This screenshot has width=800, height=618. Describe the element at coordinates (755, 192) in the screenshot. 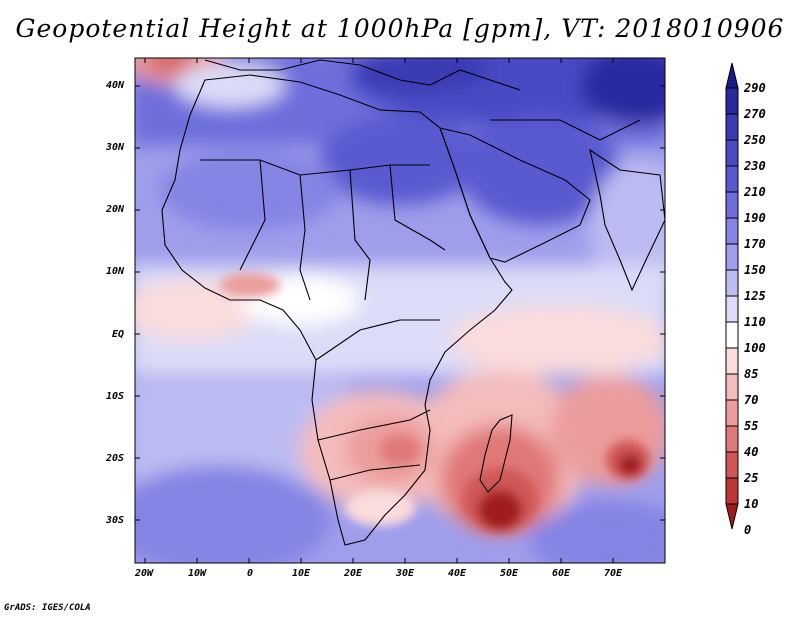

I see `colorbar-label: 210` at that location.